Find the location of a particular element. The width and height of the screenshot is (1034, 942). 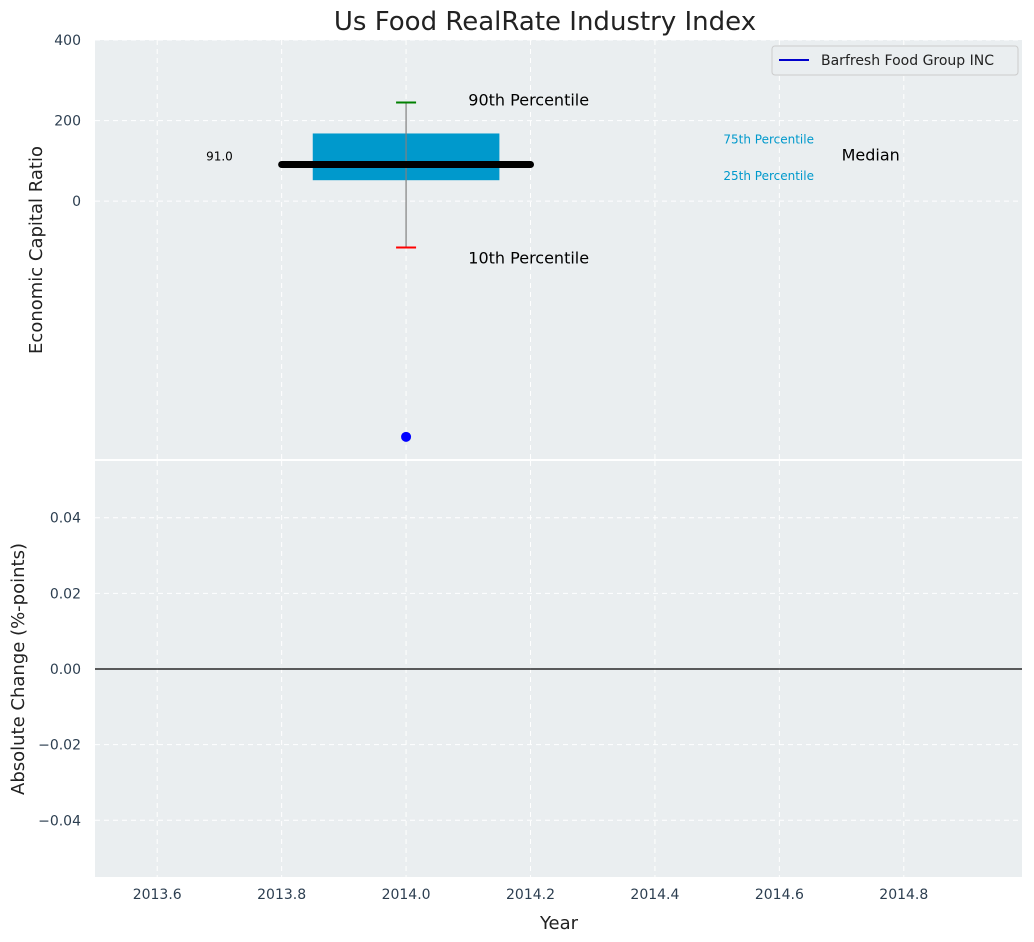

legend: Barfresh Food Group INC is located at coordinates (895, 60).